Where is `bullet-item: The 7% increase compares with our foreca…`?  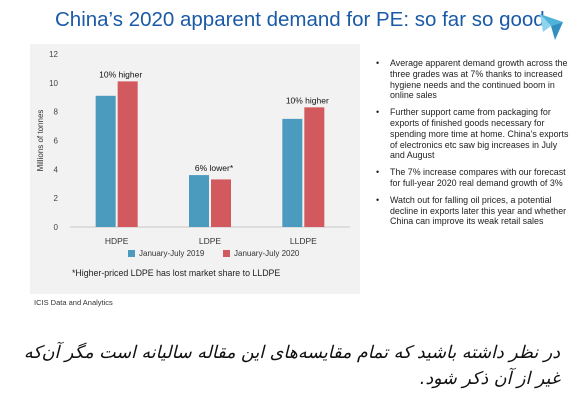
bullet-item: The 7% increase compares with our foreca… is located at coordinates (472, 178).